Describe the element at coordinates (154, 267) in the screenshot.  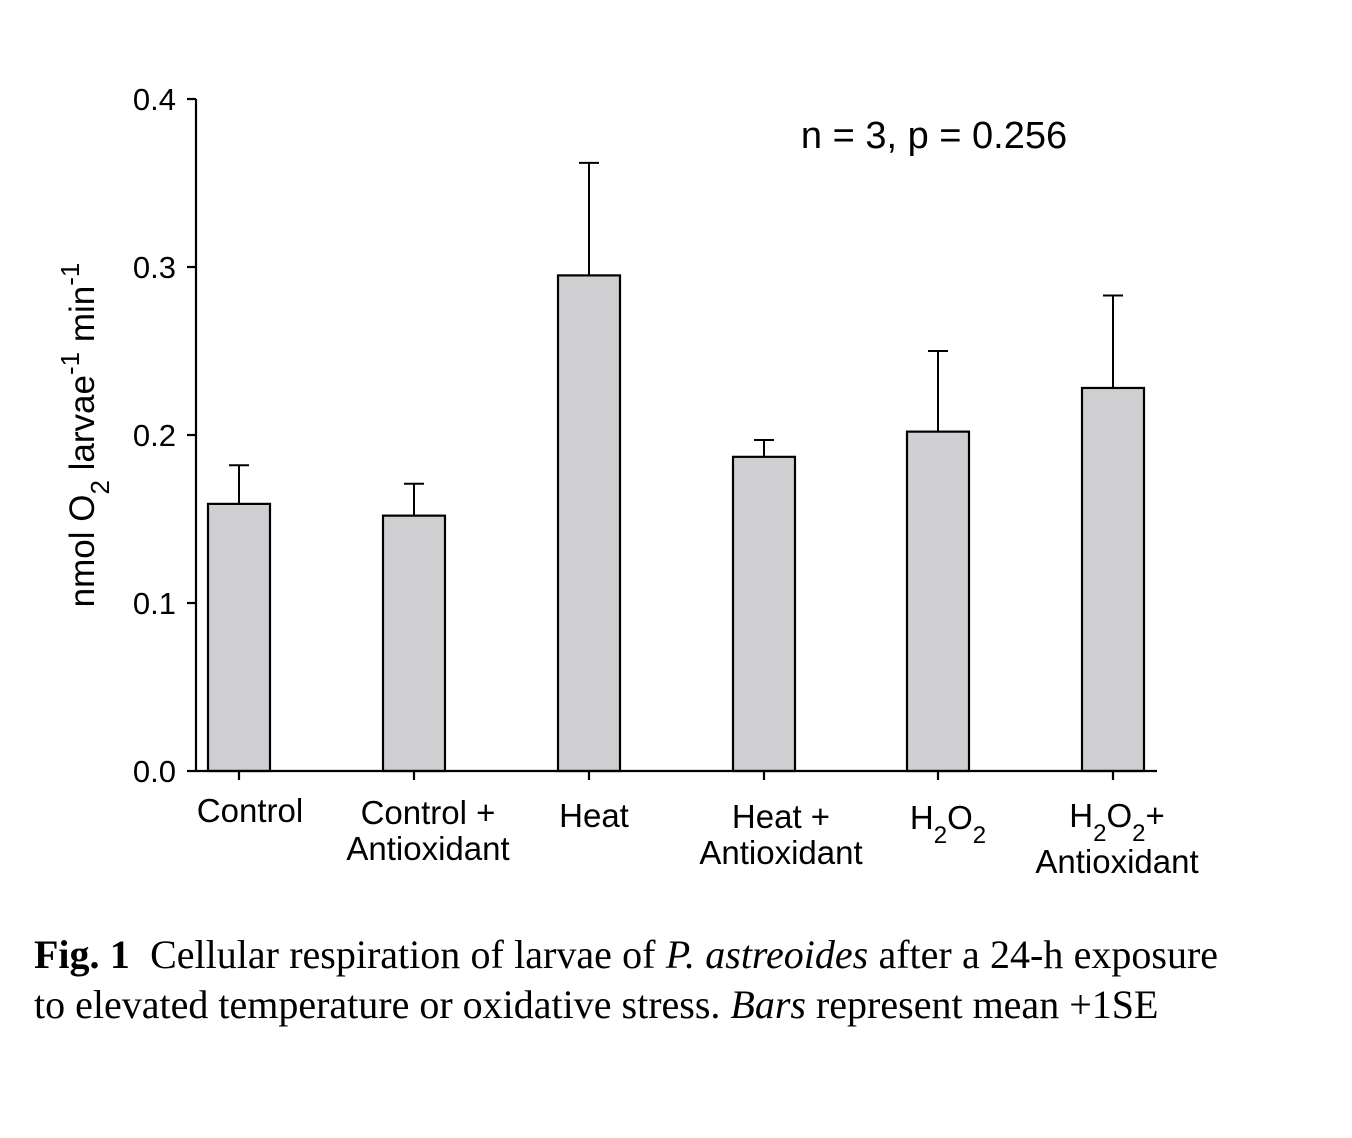
I see `y-tick-label: 0.3` at that location.